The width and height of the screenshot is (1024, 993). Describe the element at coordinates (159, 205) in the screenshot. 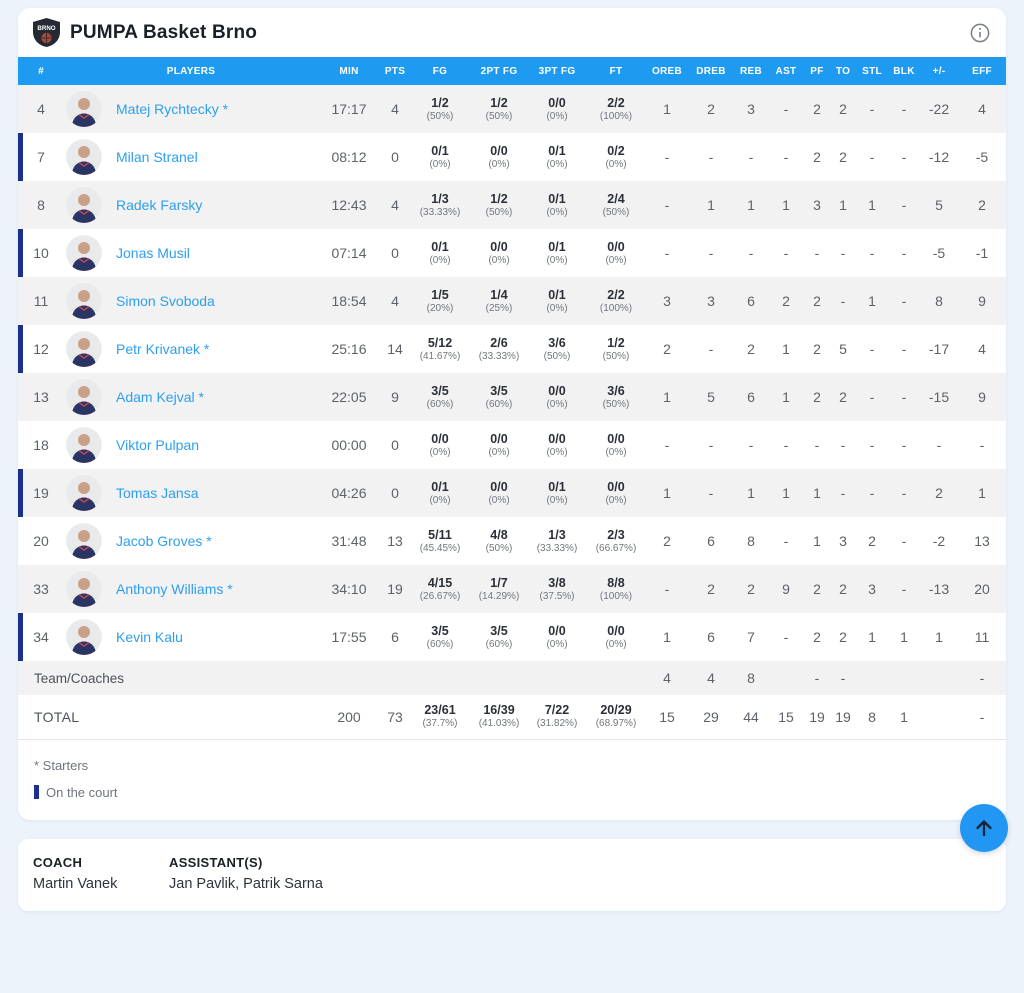

I see `player-name-link: Radek Farsky` at that location.